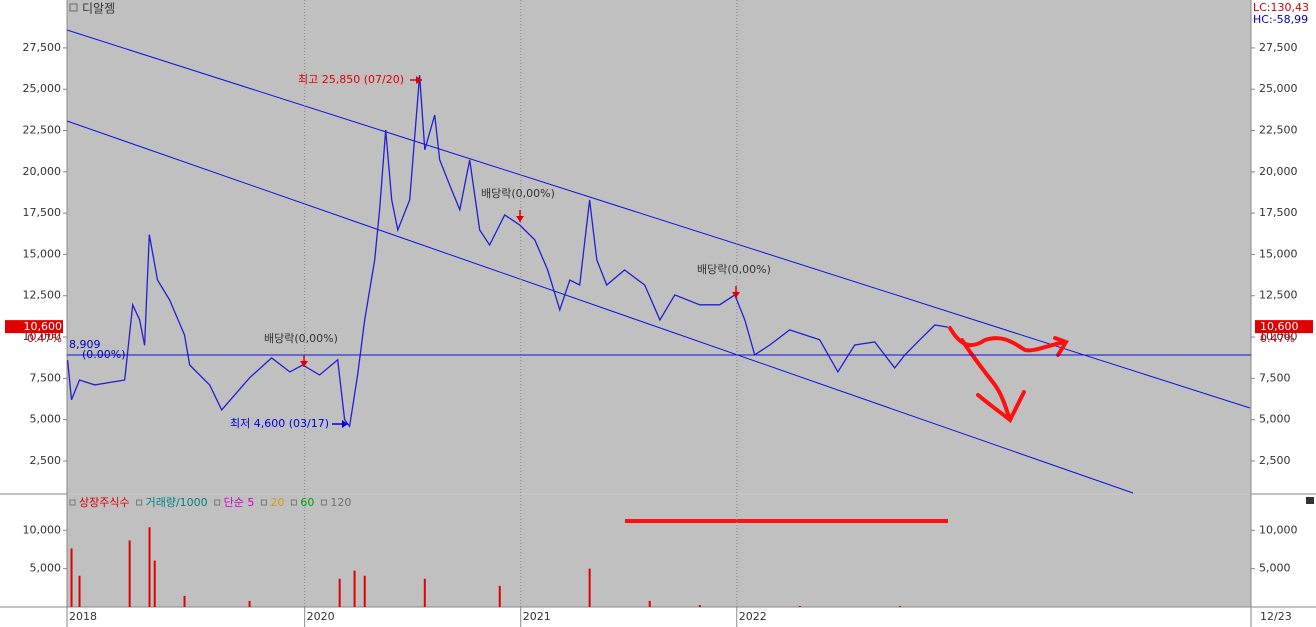  What do you see at coordinates (104, 354) in the screenshot?
I see `base-change-label: (0.00%)` at bounding box center [104, 354].